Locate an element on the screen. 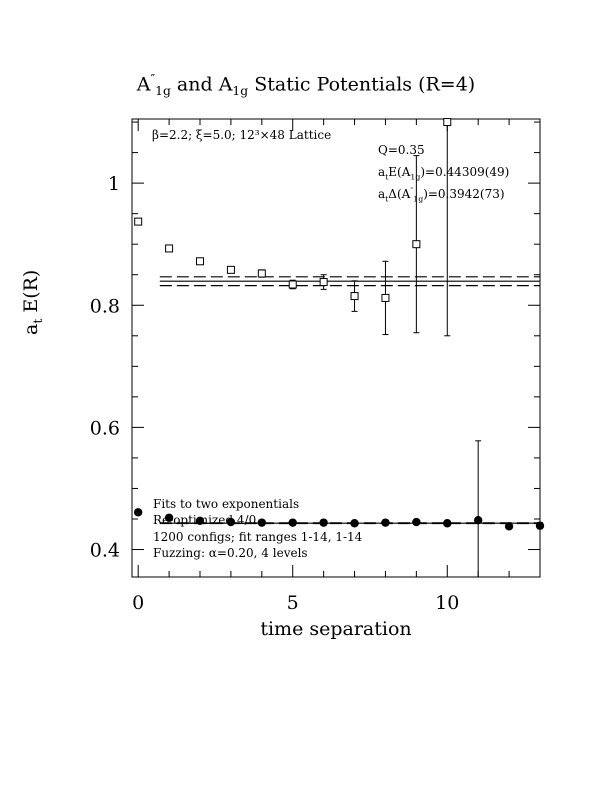  energy-annotation: atE(A1g)=0.44309(49) is located at coordinates (444, 173).